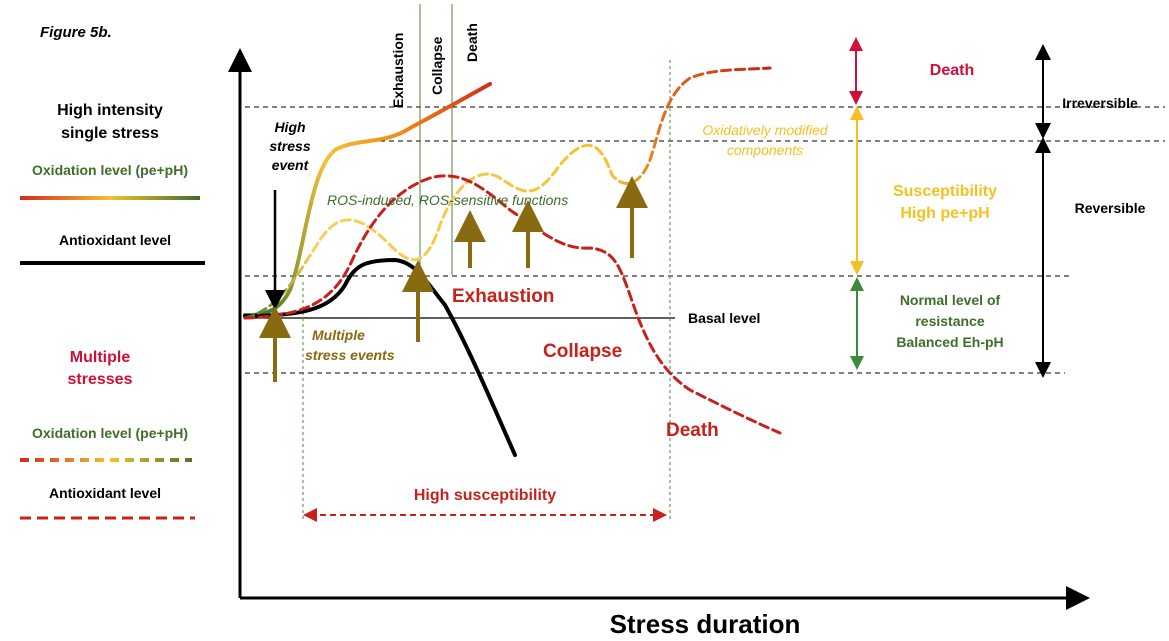  Describe the element at coordinates (289, 127) in the screenshot. I see `line: High` at that location.